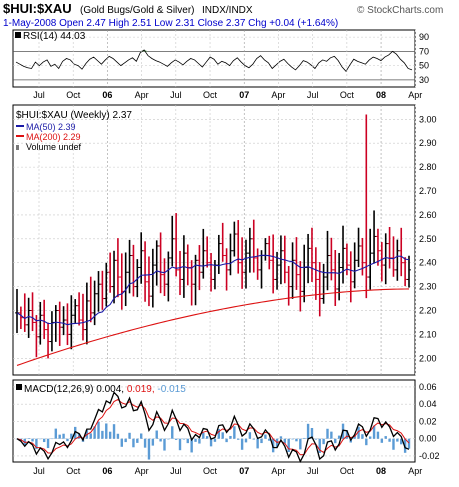  Describe the element at coordinates (428, 119) in the screenshot. I see `price-tick-label: 3.00` at that location.